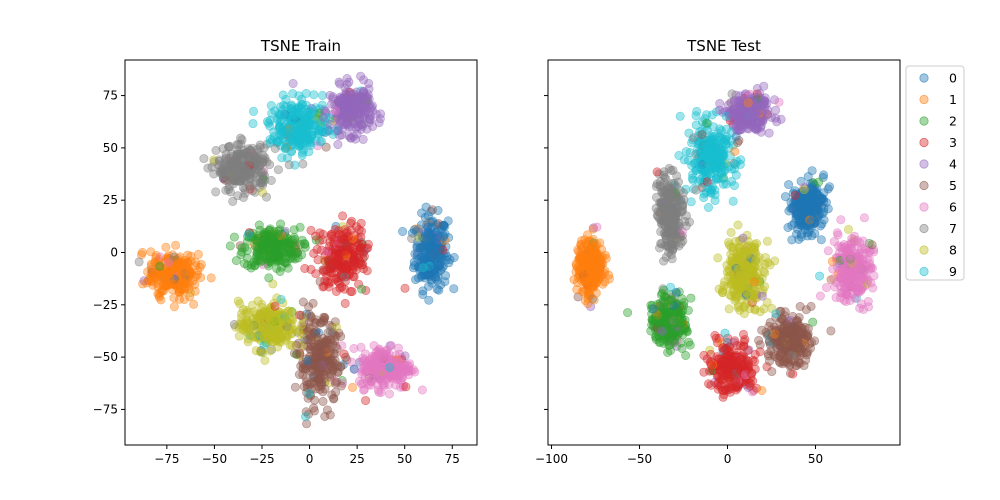 This screenshot has height=500, width=1000. I want to click on x-tick-label: 75, so click(452, 459).